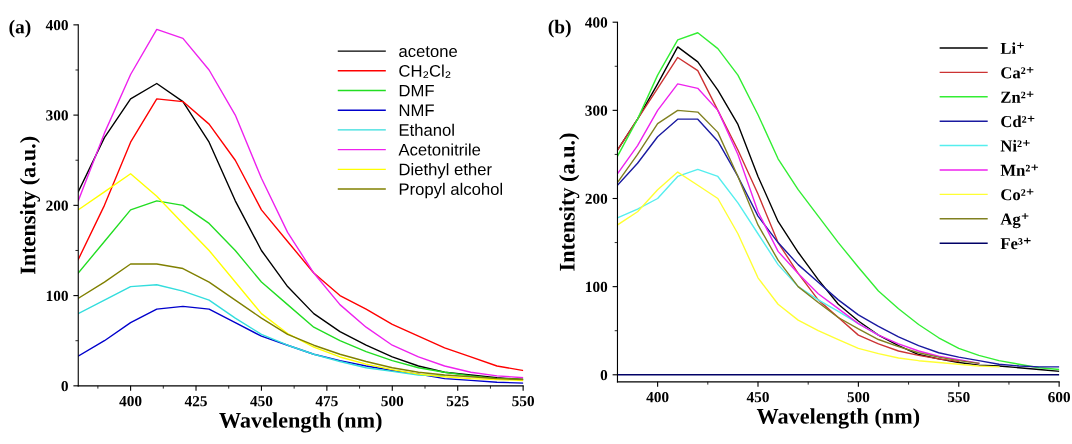 The image size is (1072, 444). Describe the element at coordinates (559, 28) in the screenshot. I see `chart-title: (b)` at that location.